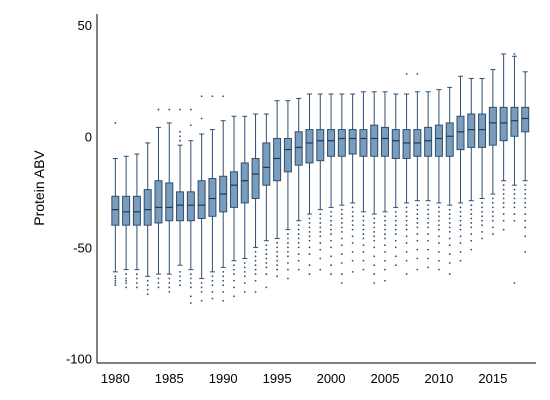  Describe the element at coordinates (428, 180) in the screenshot. I see `box-2009` at that location.